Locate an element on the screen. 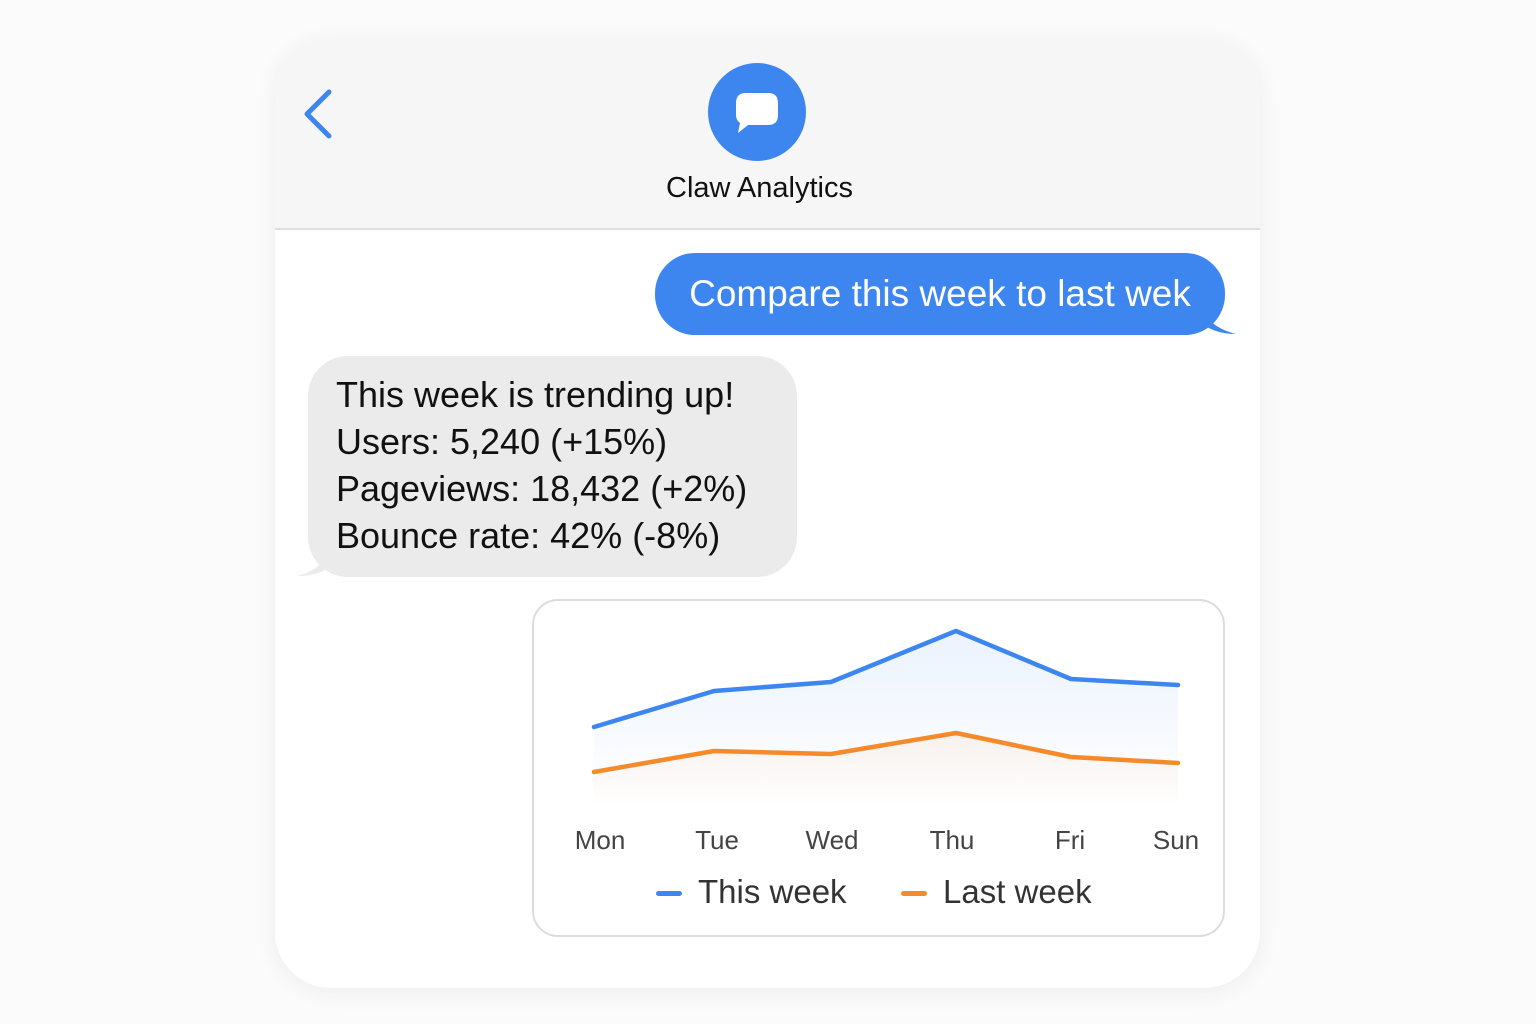 The width and height of the screenshot is (1536, 1024). chat-header: Claw Analytics is located at coordinates (767, 134).